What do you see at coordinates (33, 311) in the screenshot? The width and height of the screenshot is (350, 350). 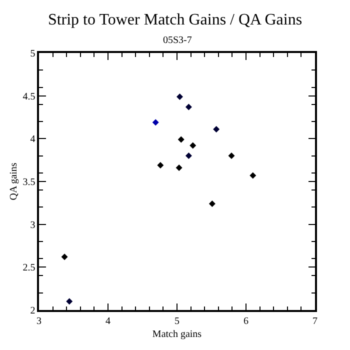 I see `y-tick-label: 2` at bounding box center [33, 311].